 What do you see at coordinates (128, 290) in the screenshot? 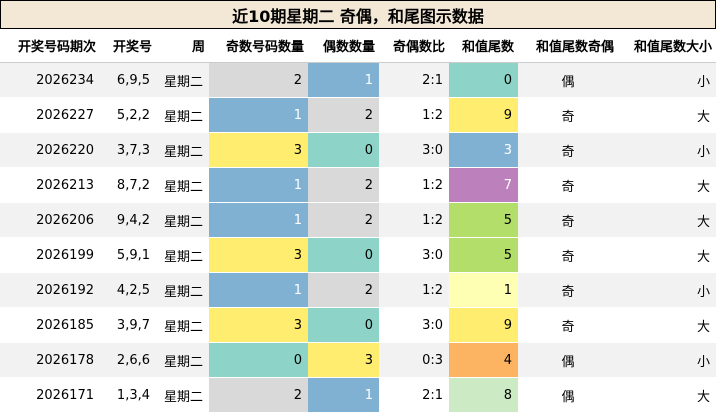
I see `cell-numbers: 4,2,5` at bounding box center [128, 290].